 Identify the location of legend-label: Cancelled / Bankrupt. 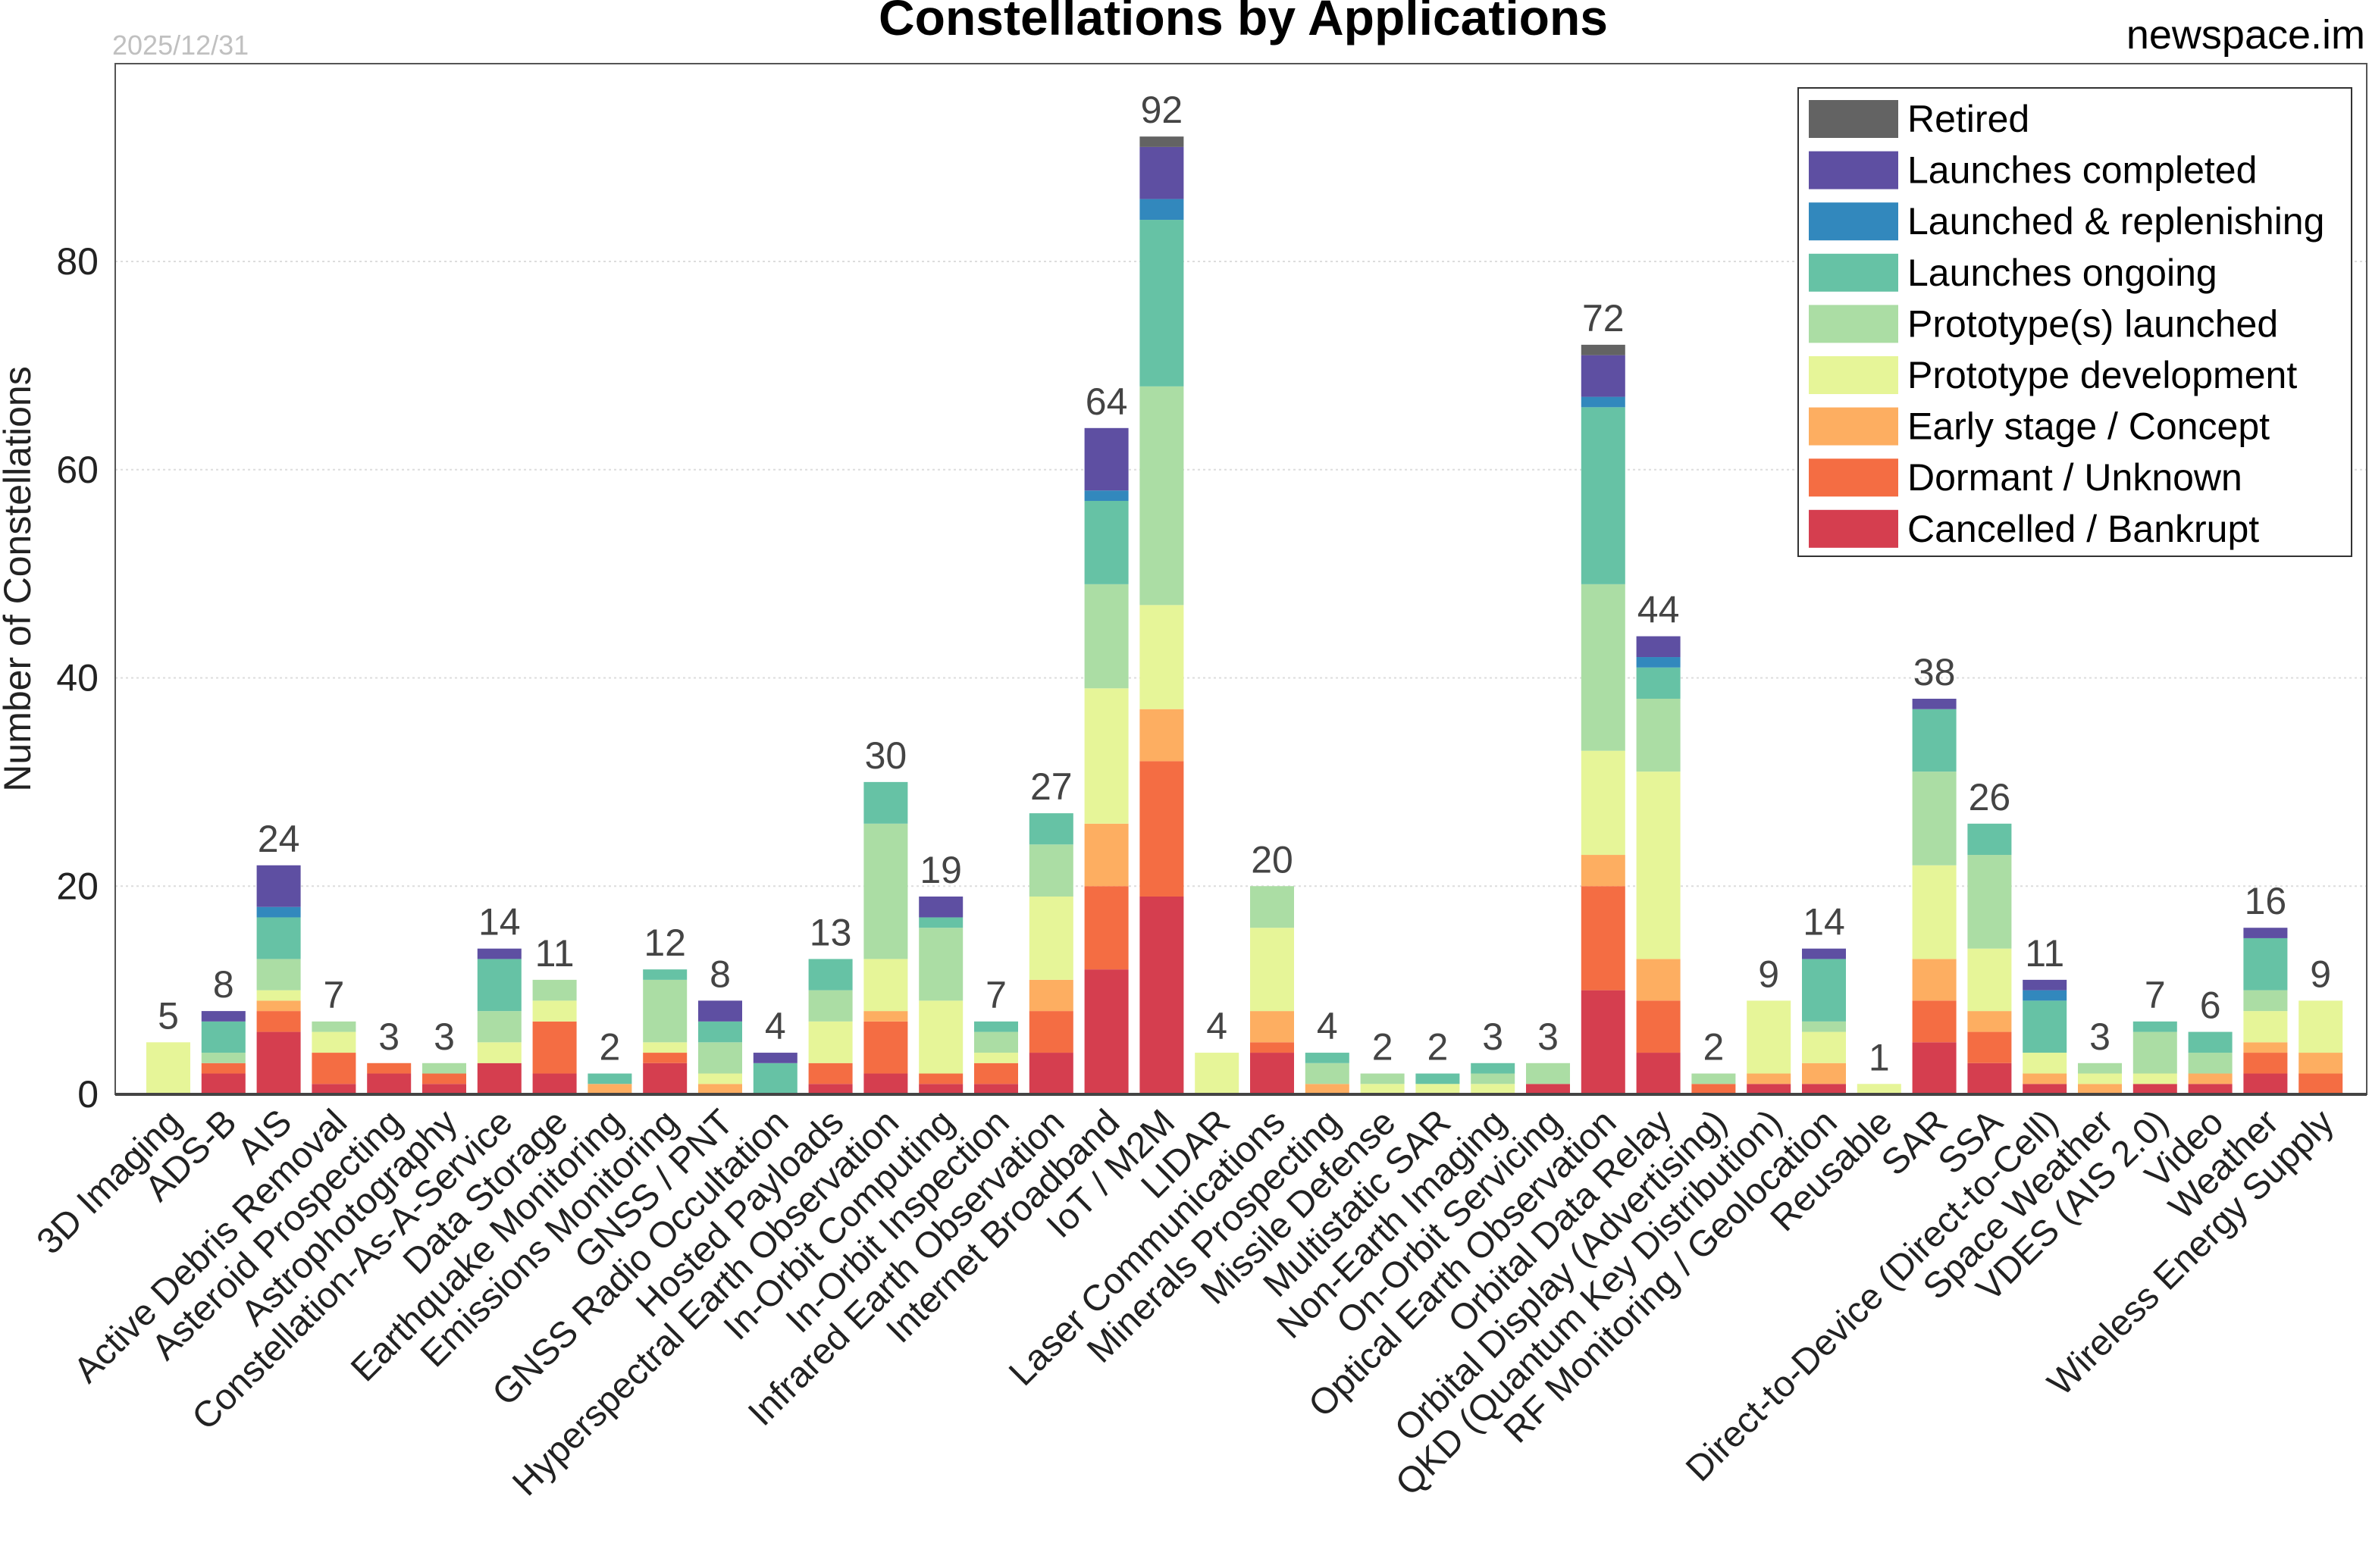
(2083, 529).